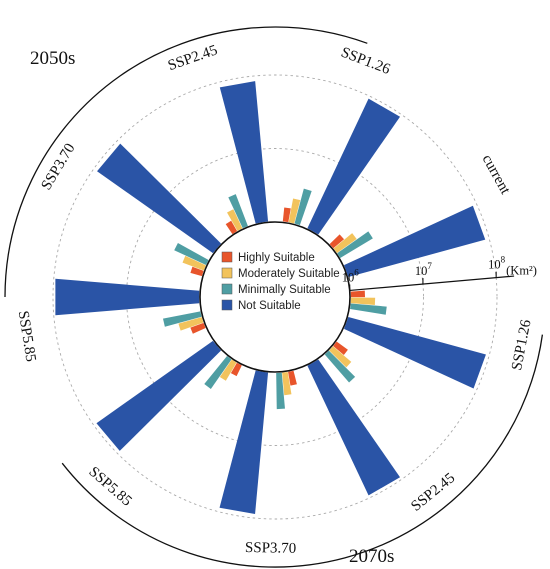 This screenshot has width=550, height=569. Describe the element at coordinates (432, 283) in the screenshot. I see `axis-line` at that location.